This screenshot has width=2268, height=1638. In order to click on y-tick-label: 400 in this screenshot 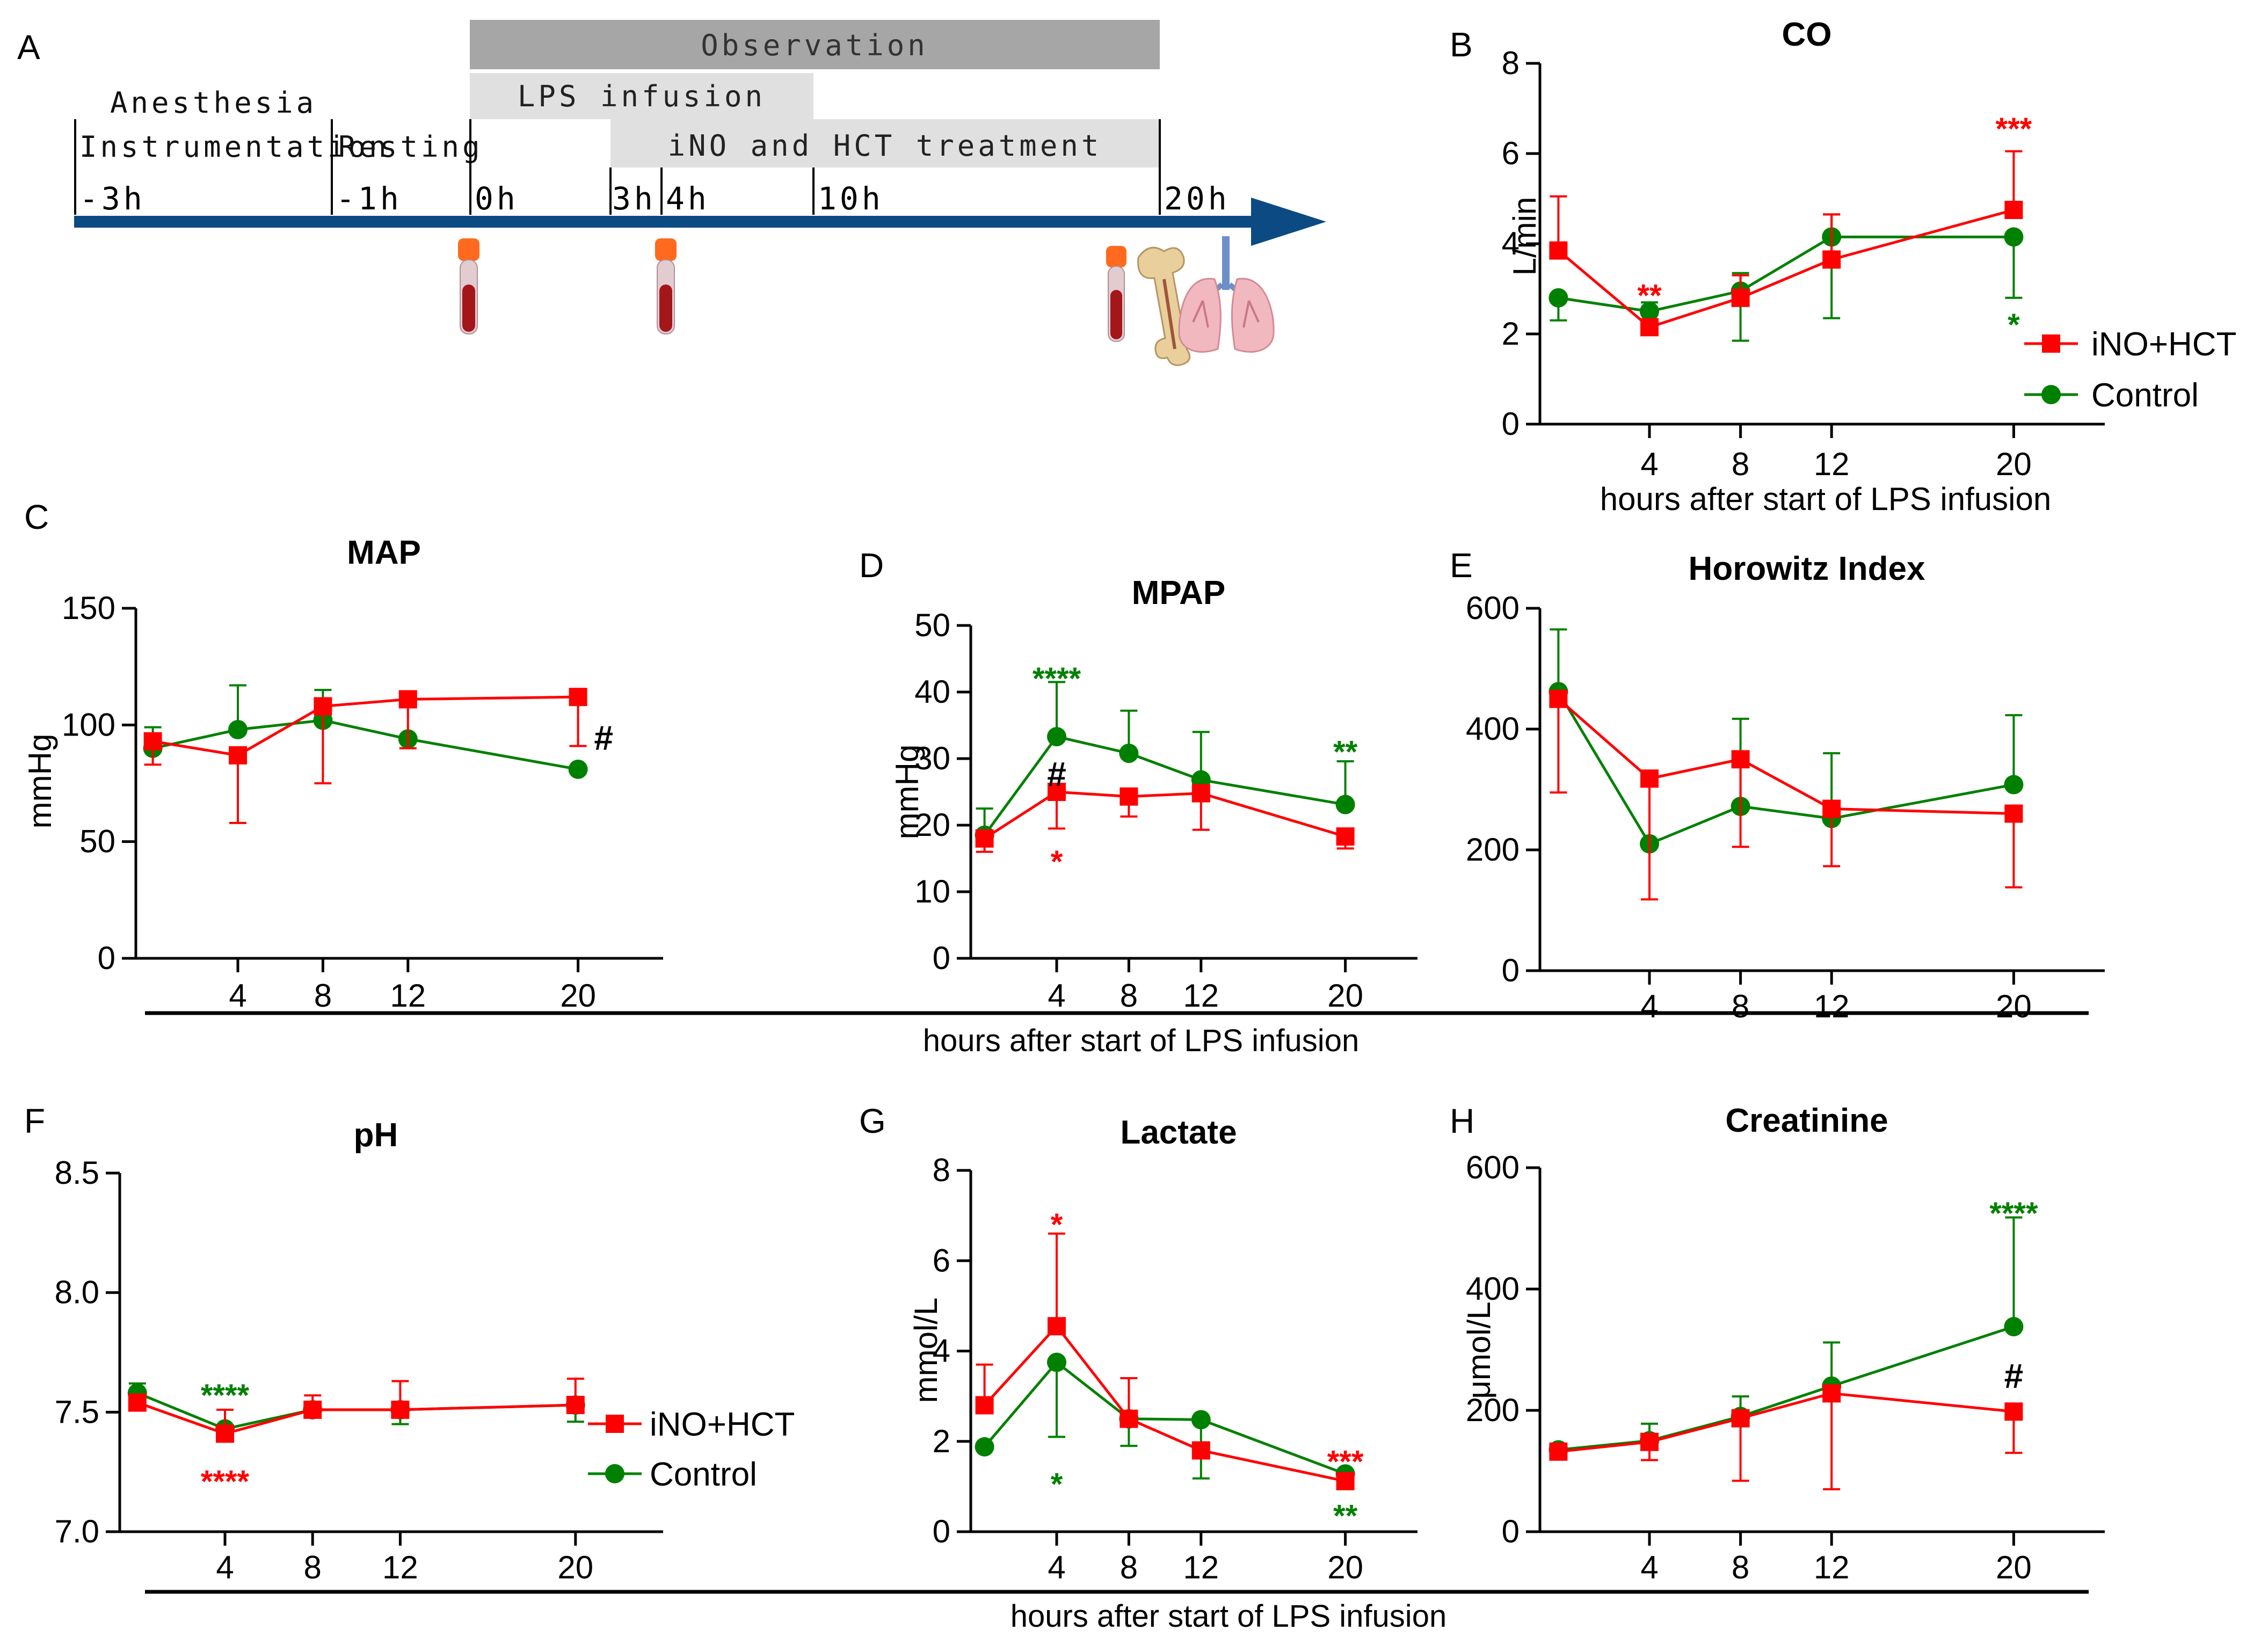, I will do `click(1493, 729)`.